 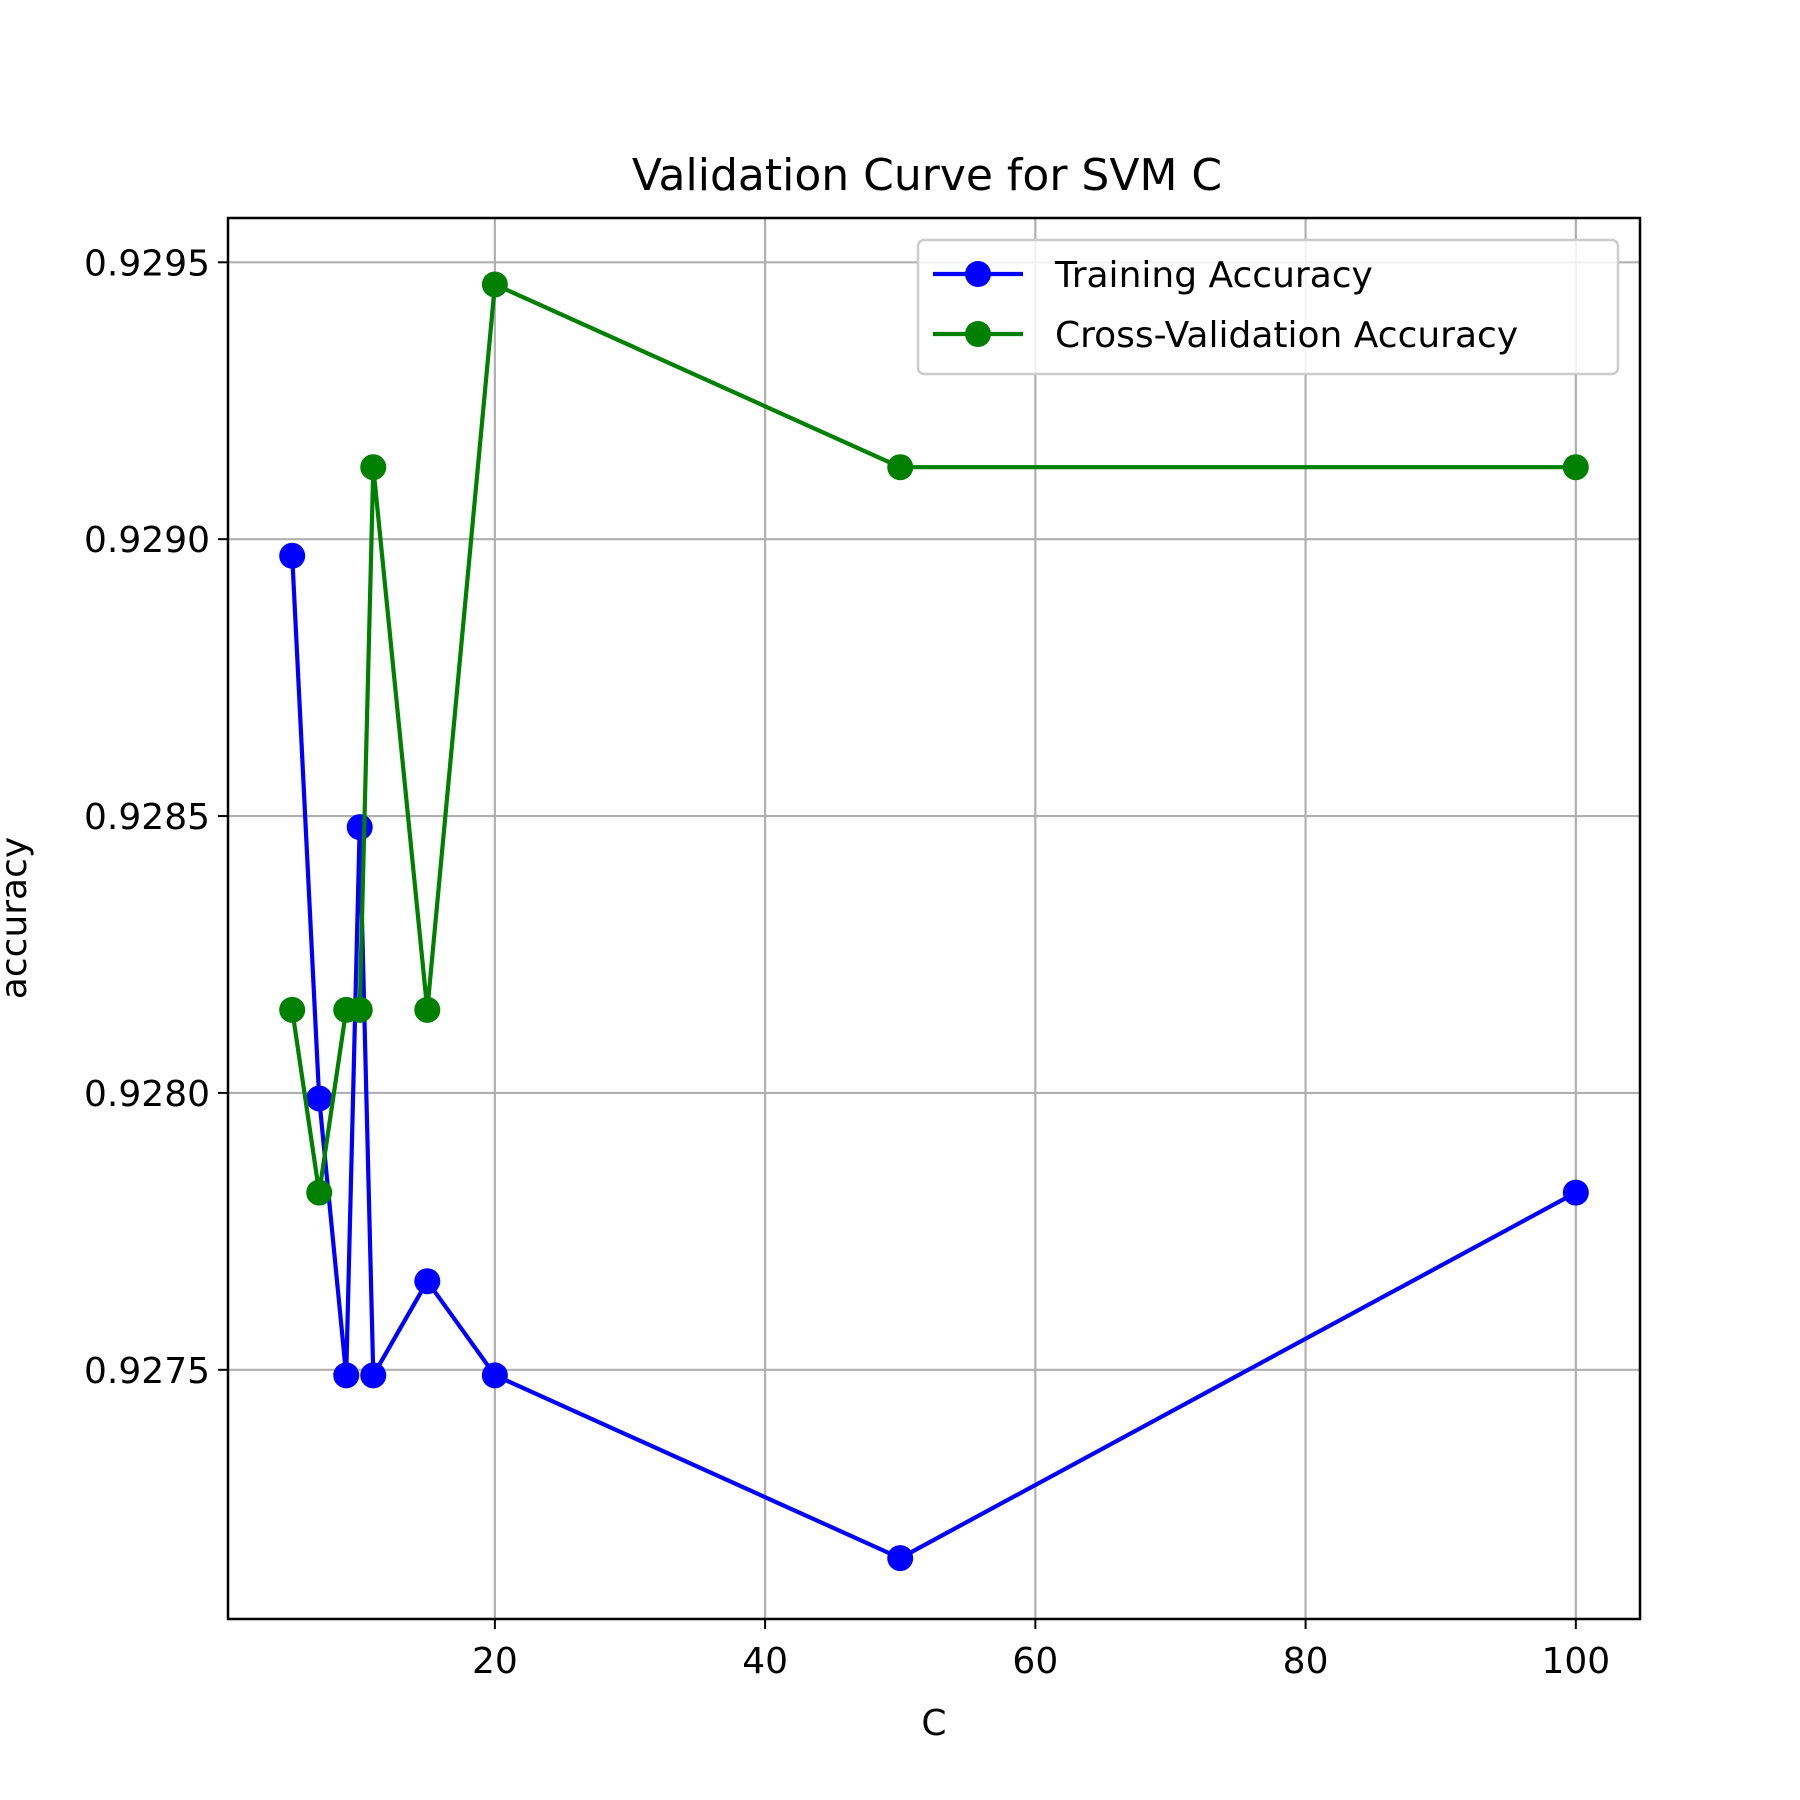 I want to click on x-tick-label: 20, so click(x=495, y=1661).